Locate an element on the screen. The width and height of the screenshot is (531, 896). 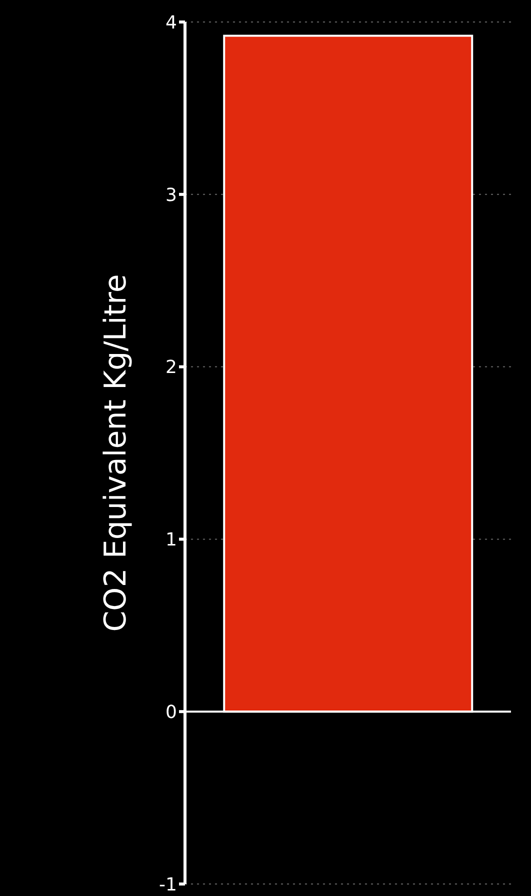
y-tick-label: -1 is located at coordinates (168, 885).